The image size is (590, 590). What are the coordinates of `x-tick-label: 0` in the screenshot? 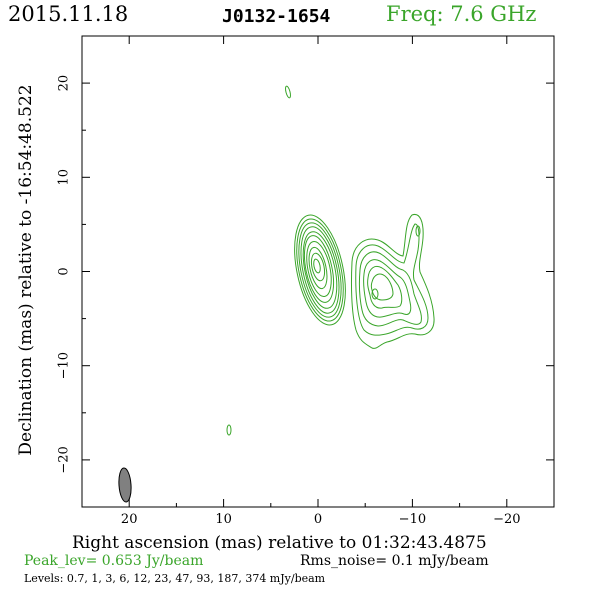 It's located at (318, 519).